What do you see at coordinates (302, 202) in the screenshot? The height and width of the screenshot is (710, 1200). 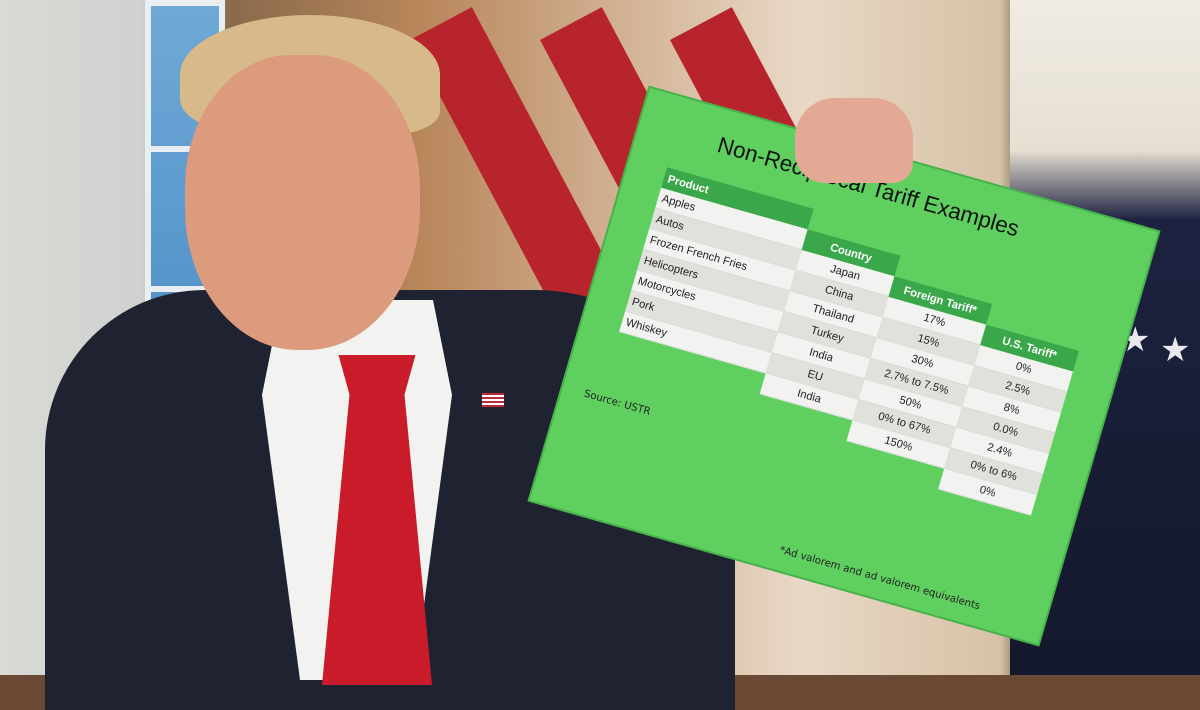 I see `face` at bounding box center [302, 202].